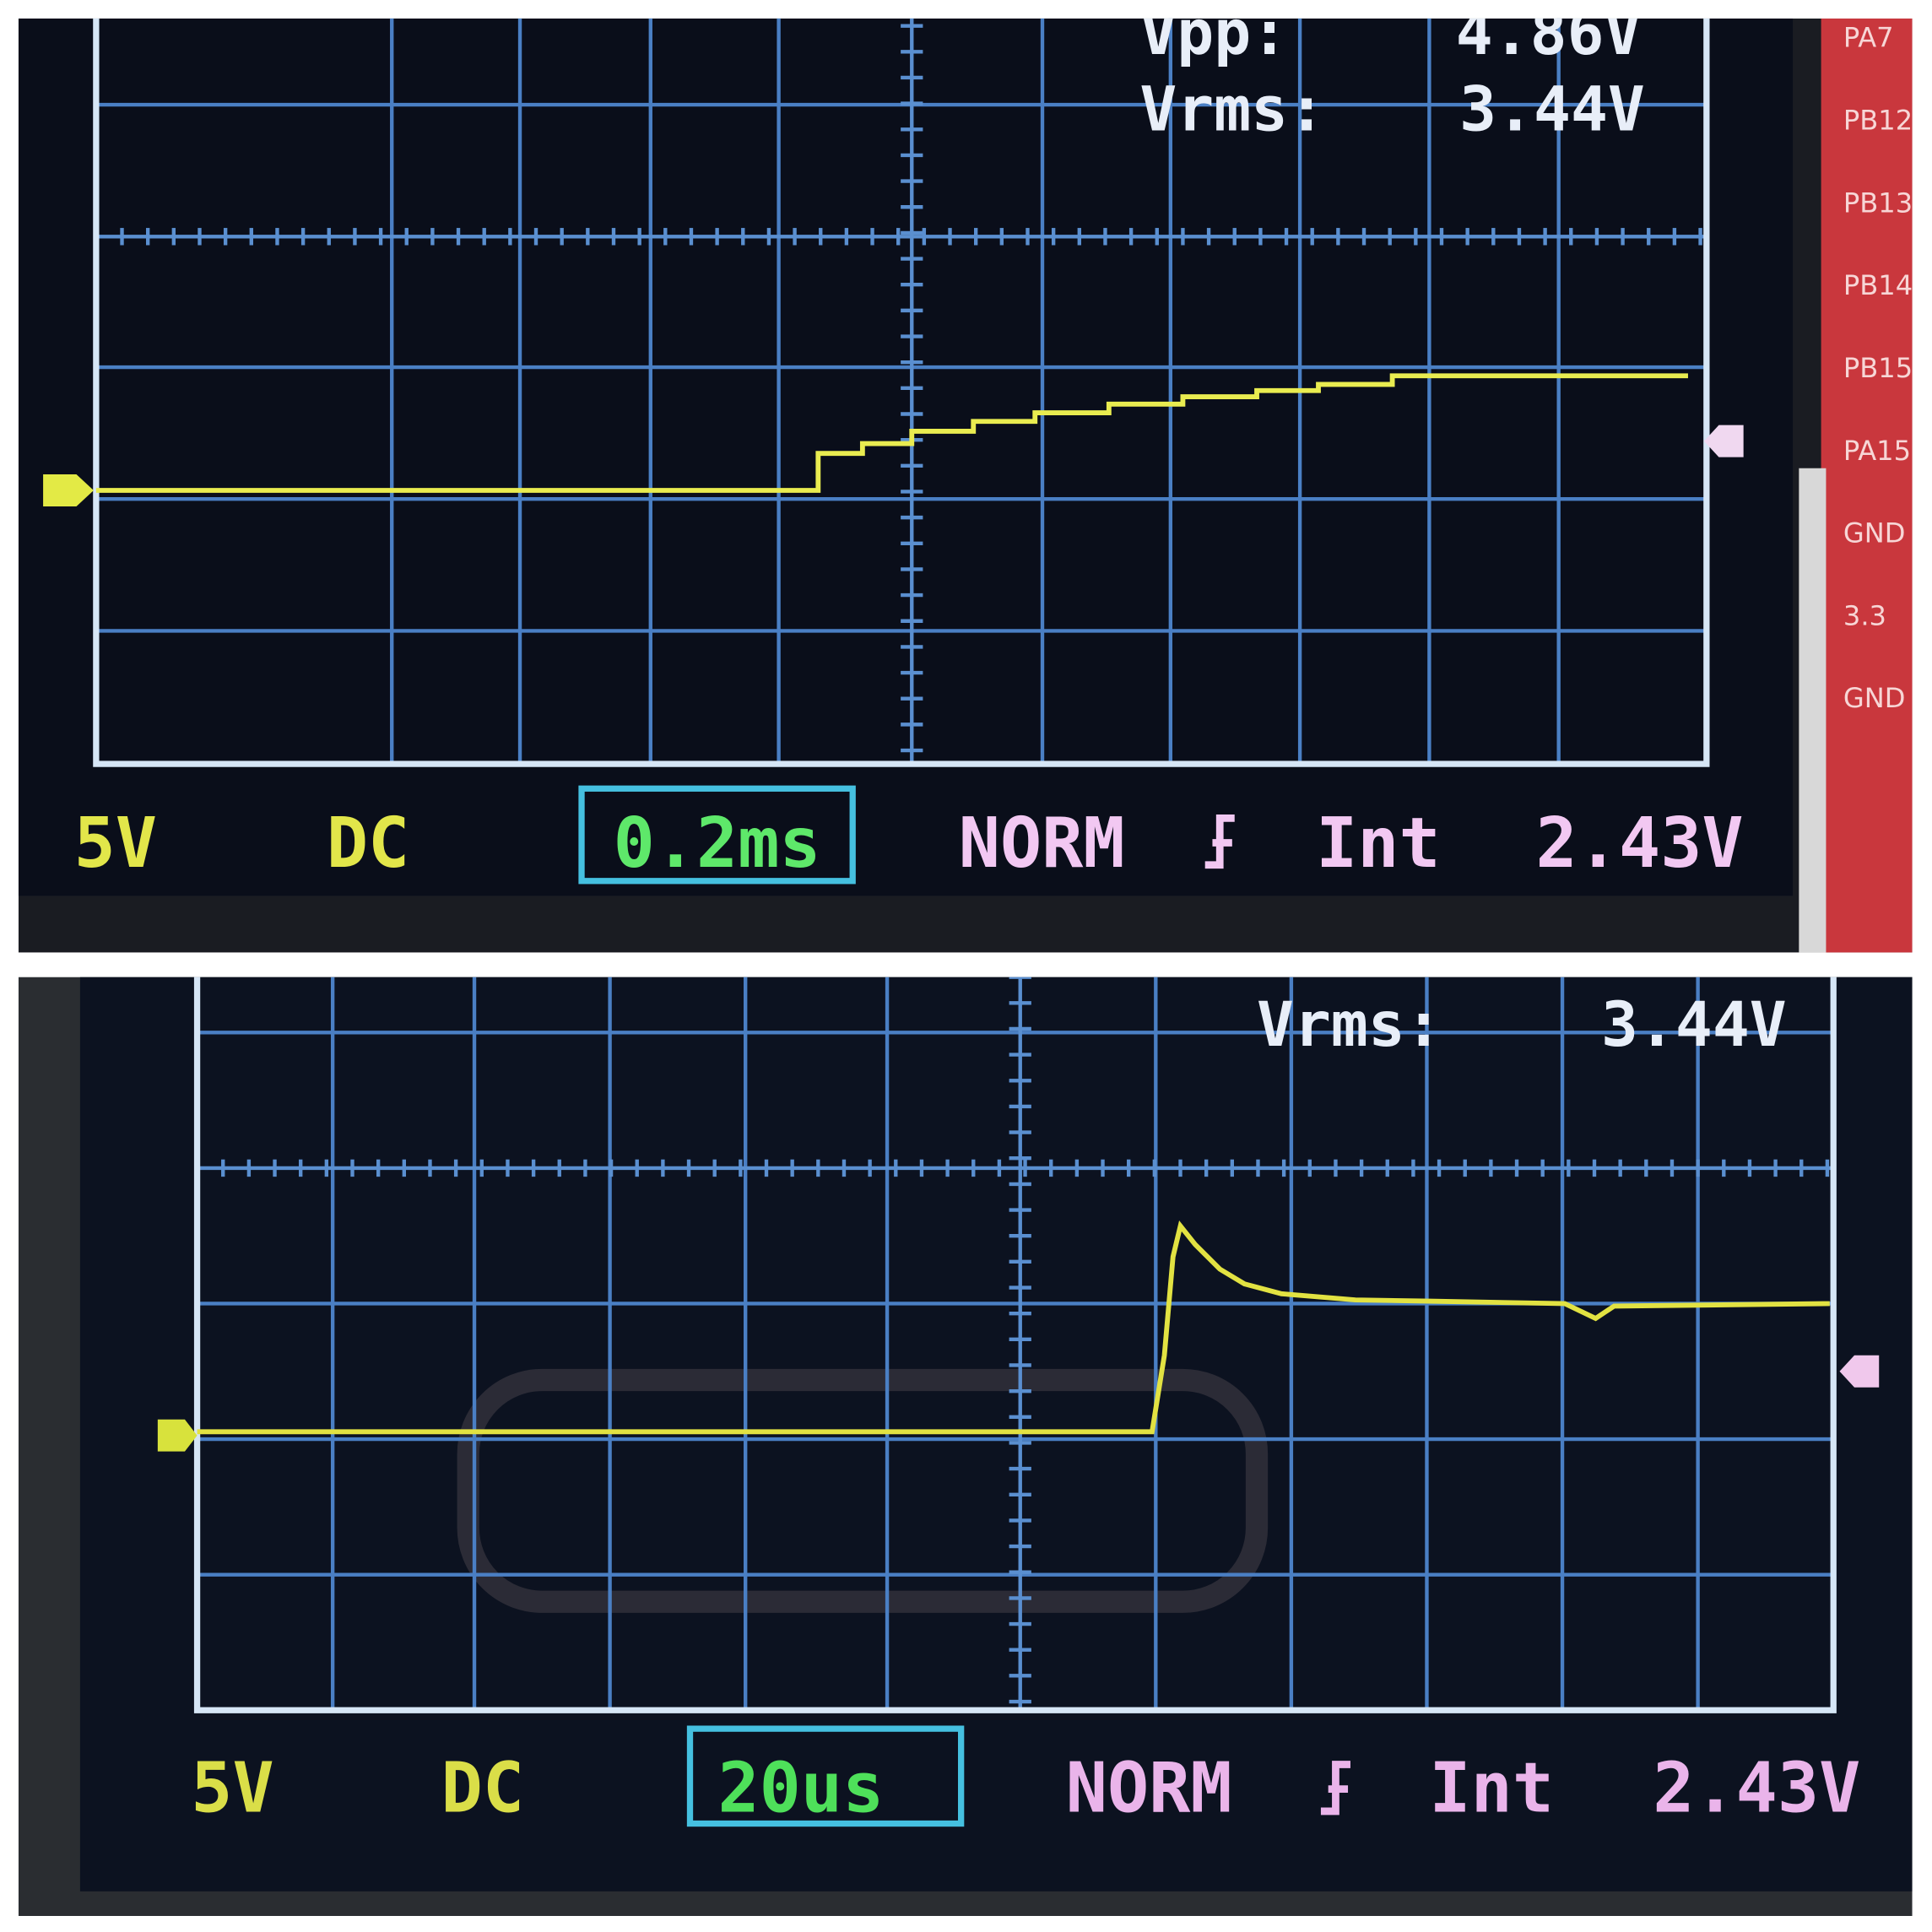 The width and height of the screenshot is (1932, 1932). I want to click on pin-label: PB15, so click(1878, 368).